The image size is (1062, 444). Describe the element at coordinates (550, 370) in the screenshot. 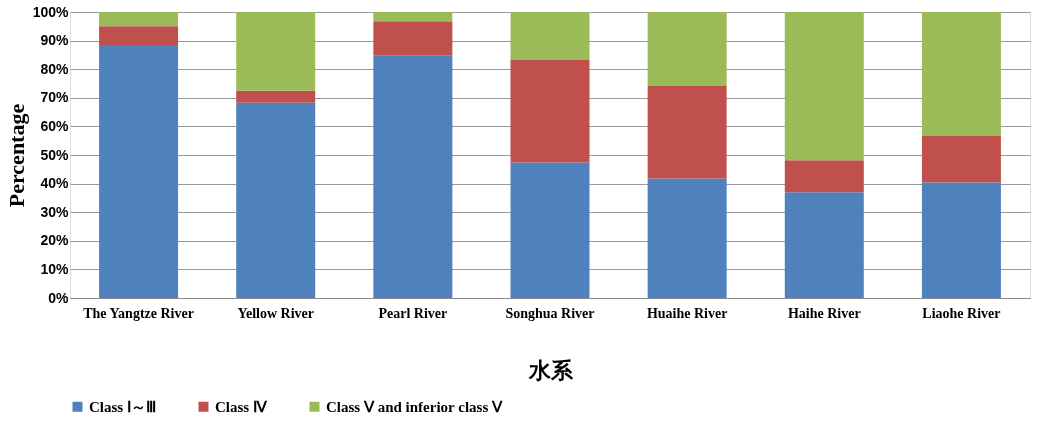

I see `x-axis-title: 水系` at that location.